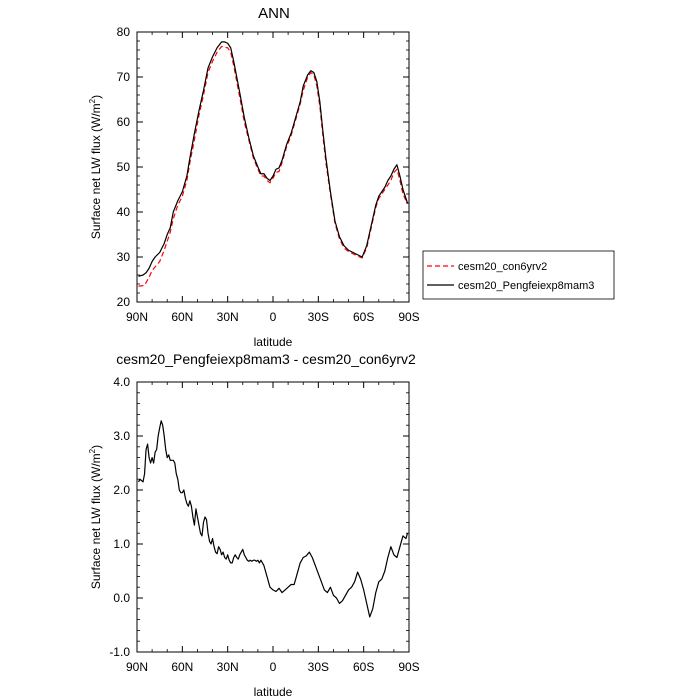 The width and height of the screenshot is (700, 700). I want to click on bottom-y-tick-label: 0.0, so click(121, 598).